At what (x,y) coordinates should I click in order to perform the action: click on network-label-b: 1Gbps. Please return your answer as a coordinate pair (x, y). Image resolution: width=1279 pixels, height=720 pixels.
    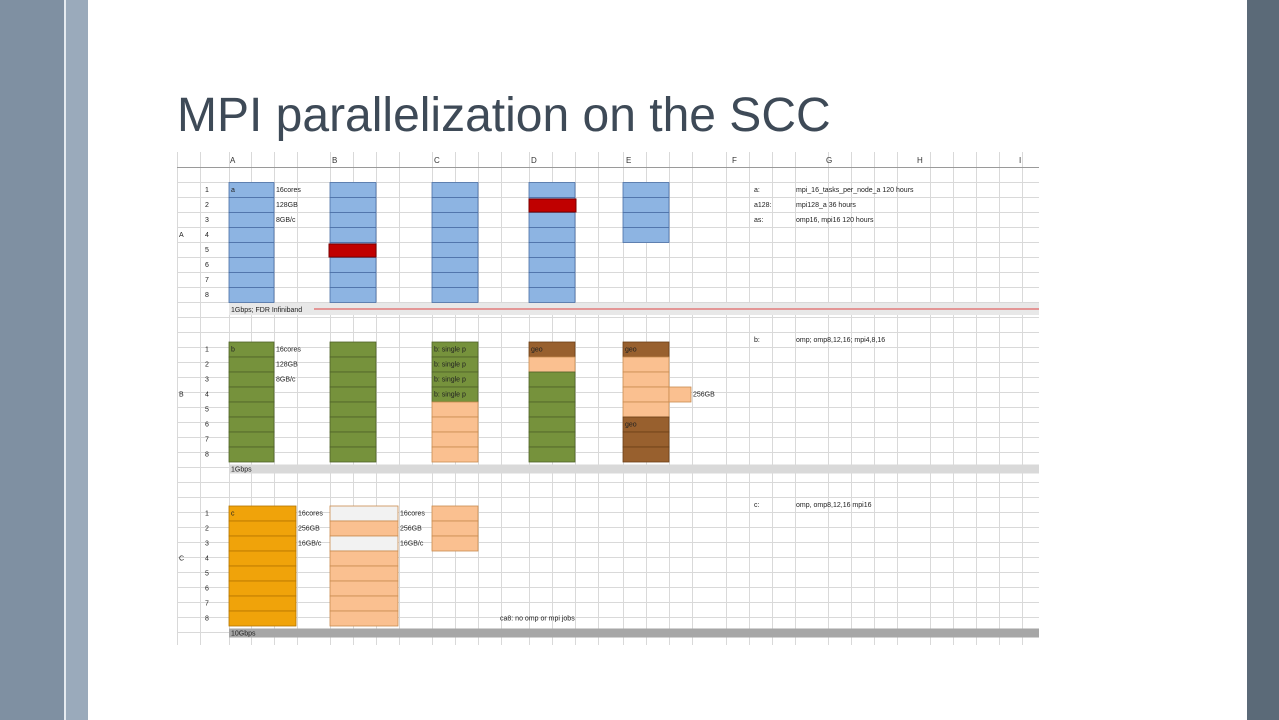
    Looking at the image, I should click on (241, 470).